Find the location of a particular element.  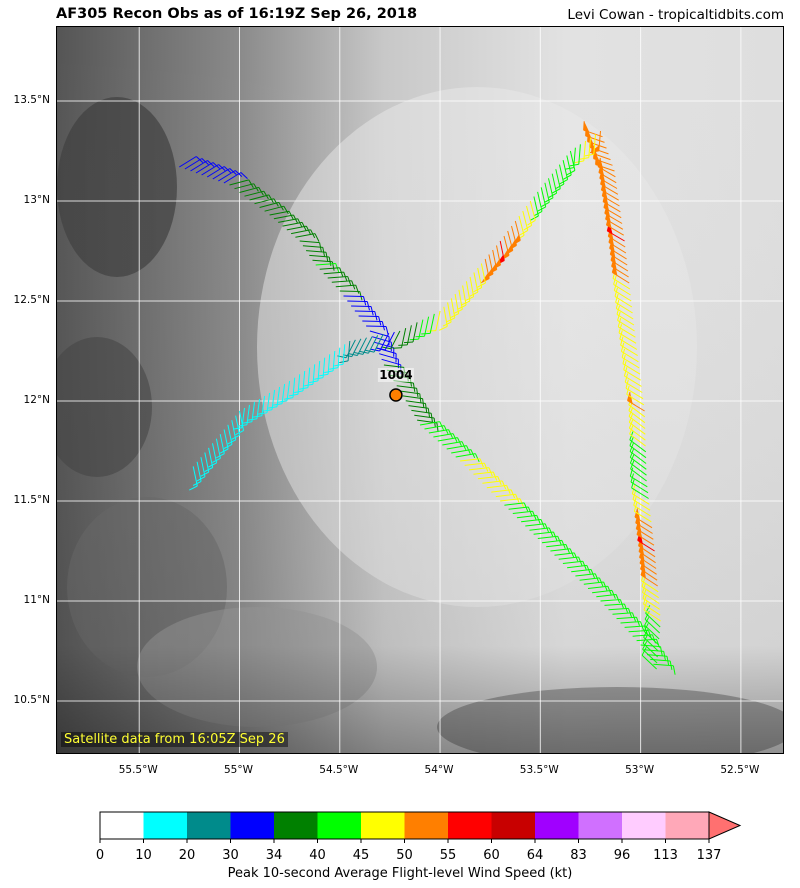

center-fix-marker is located at coordinates (396, 395).